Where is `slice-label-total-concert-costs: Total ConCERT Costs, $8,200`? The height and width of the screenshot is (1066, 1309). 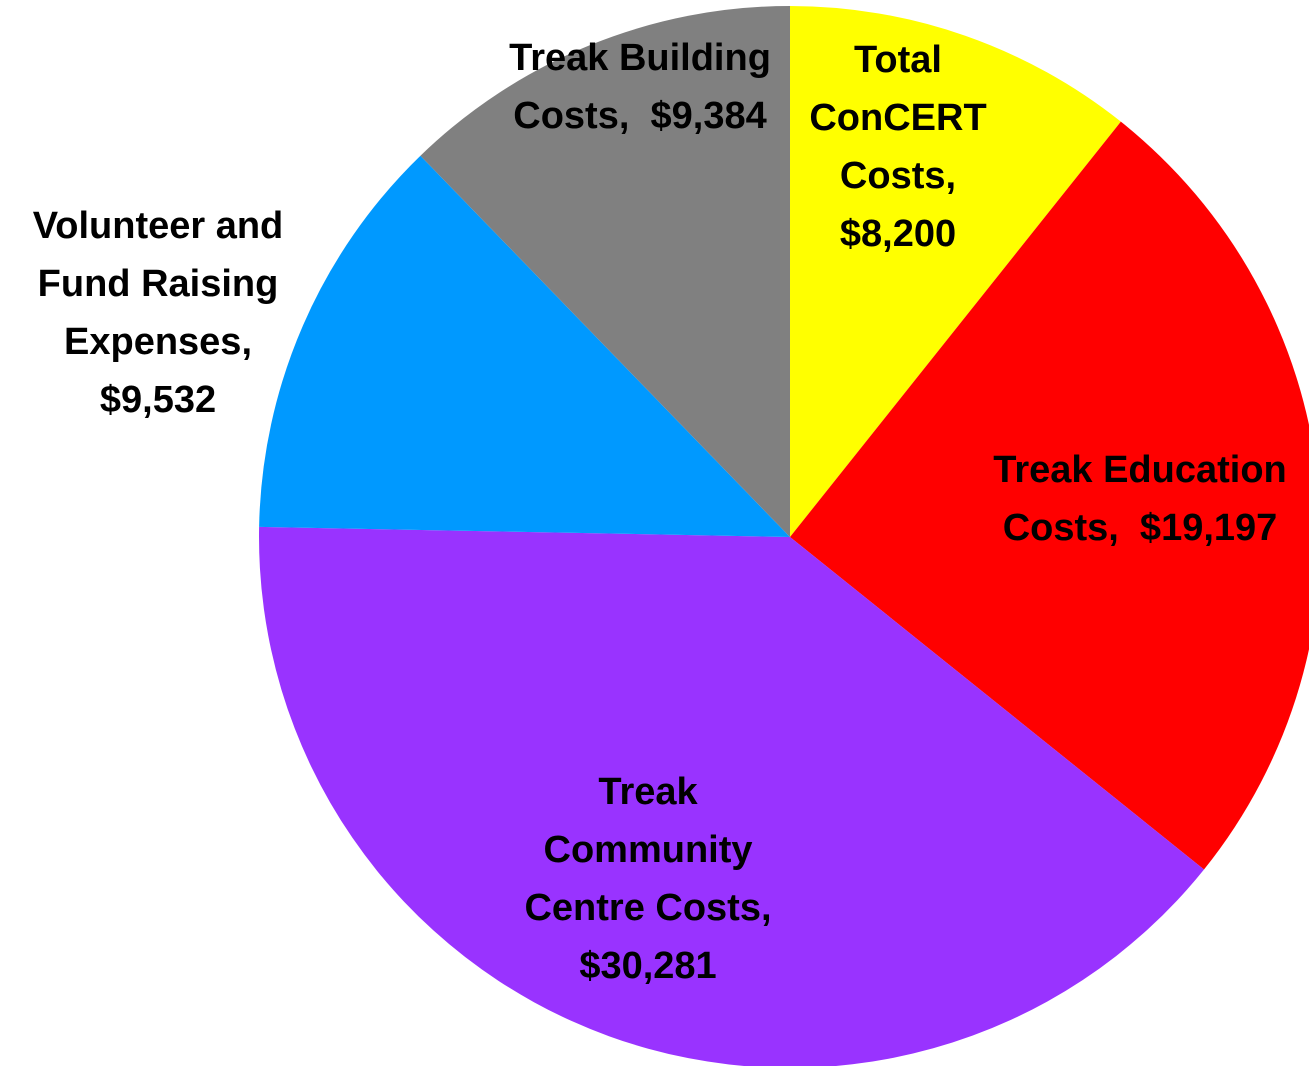
slice-label-total-concert-costs: Total ConCERT Costs, $8,200 is located at coordinates (897, 147).